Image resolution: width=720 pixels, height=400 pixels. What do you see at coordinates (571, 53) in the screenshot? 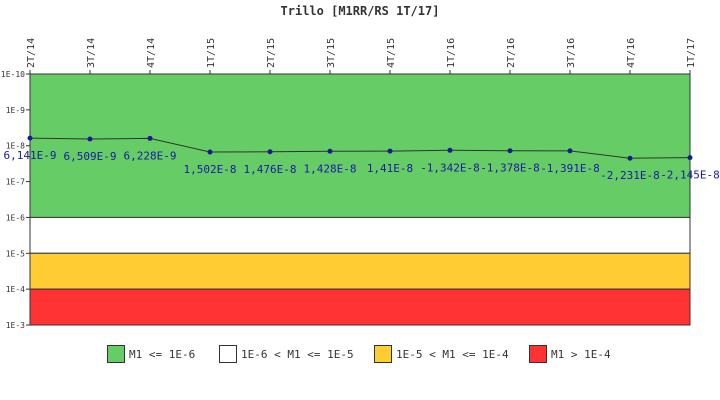
I see `x-tick-label: 3T/16` at bounding box center [571, 53].